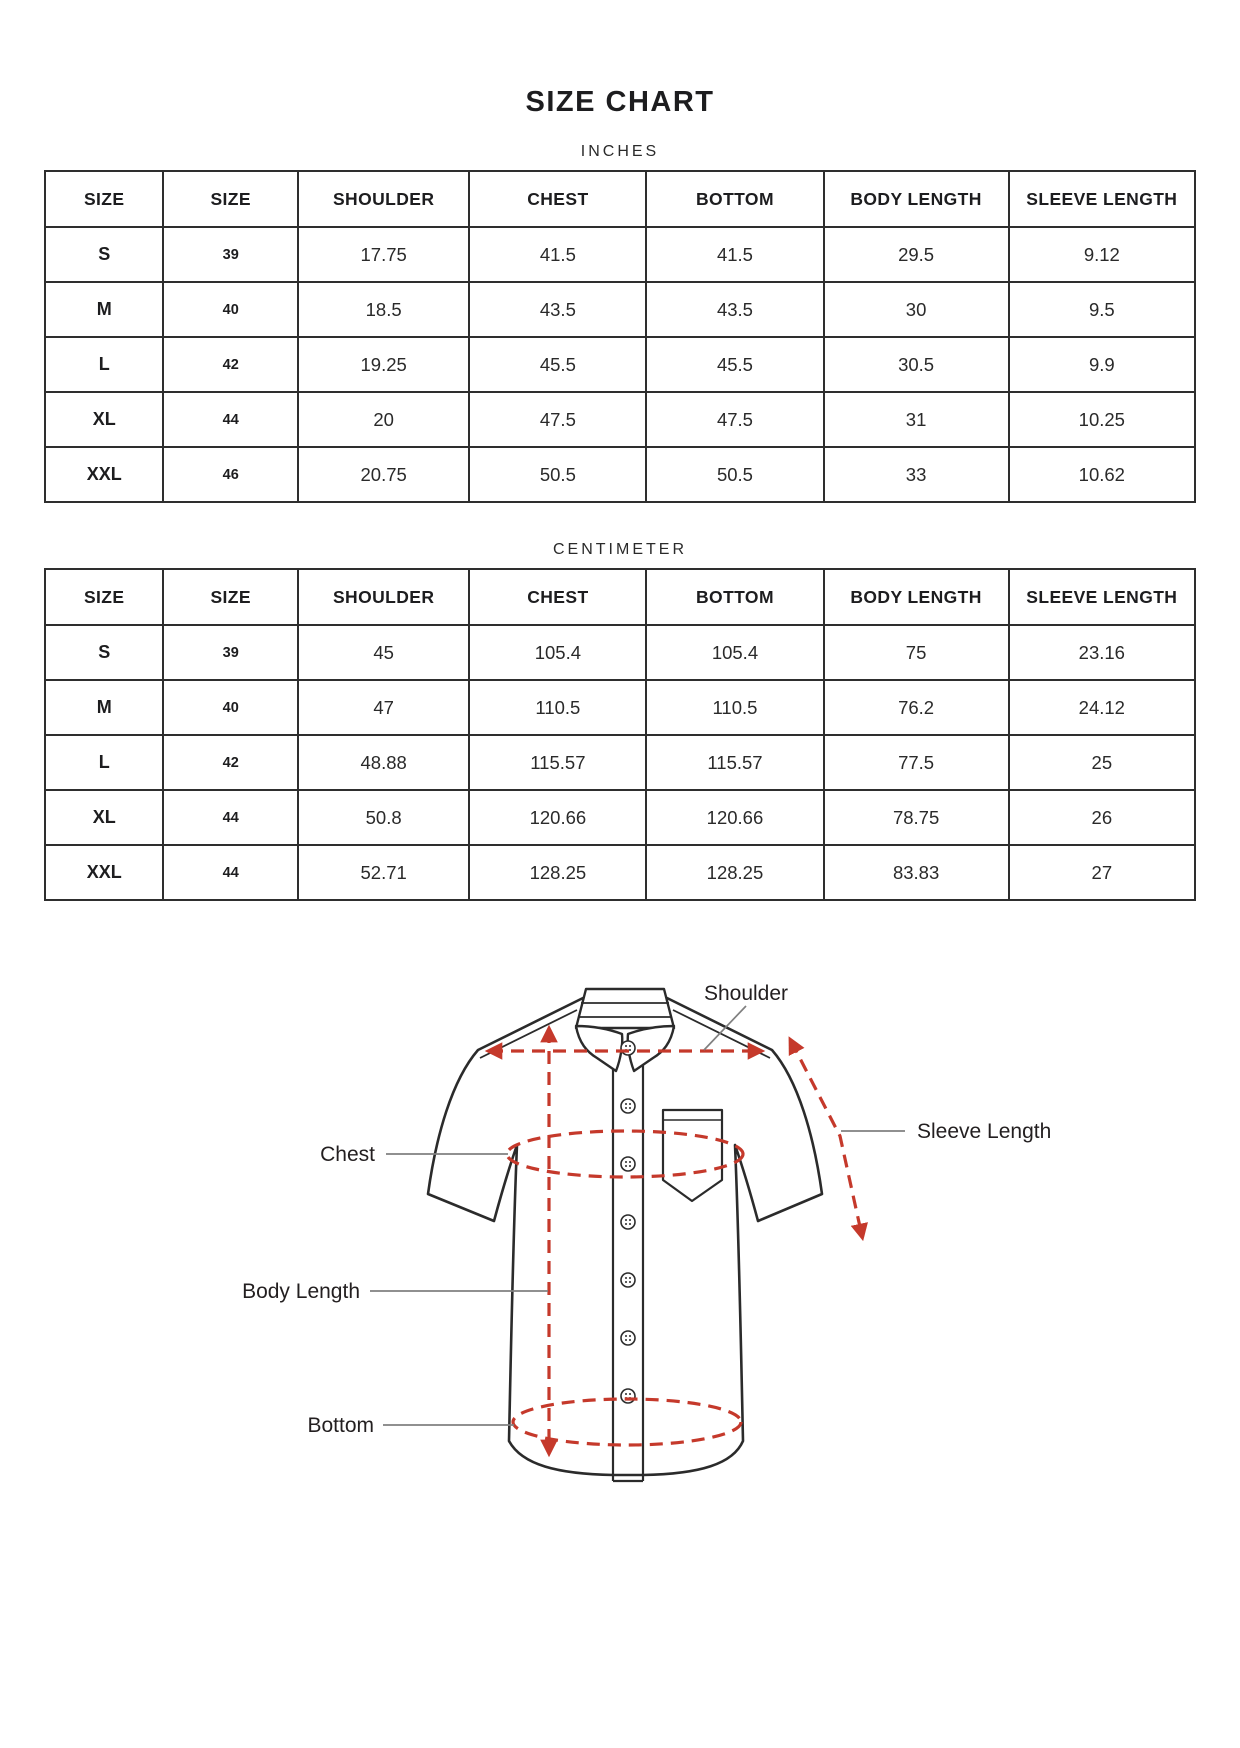 The width and height of the screenshot is (1240, 1748). Describe the element at coordinates (916, 652) in the screenshot. I see `value-cell: 75` at that location.